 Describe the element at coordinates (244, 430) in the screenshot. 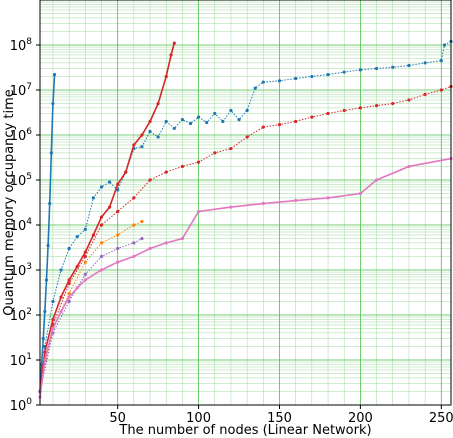

I see `x-axis-title: The number of nodes (Linear Network)` at that location.